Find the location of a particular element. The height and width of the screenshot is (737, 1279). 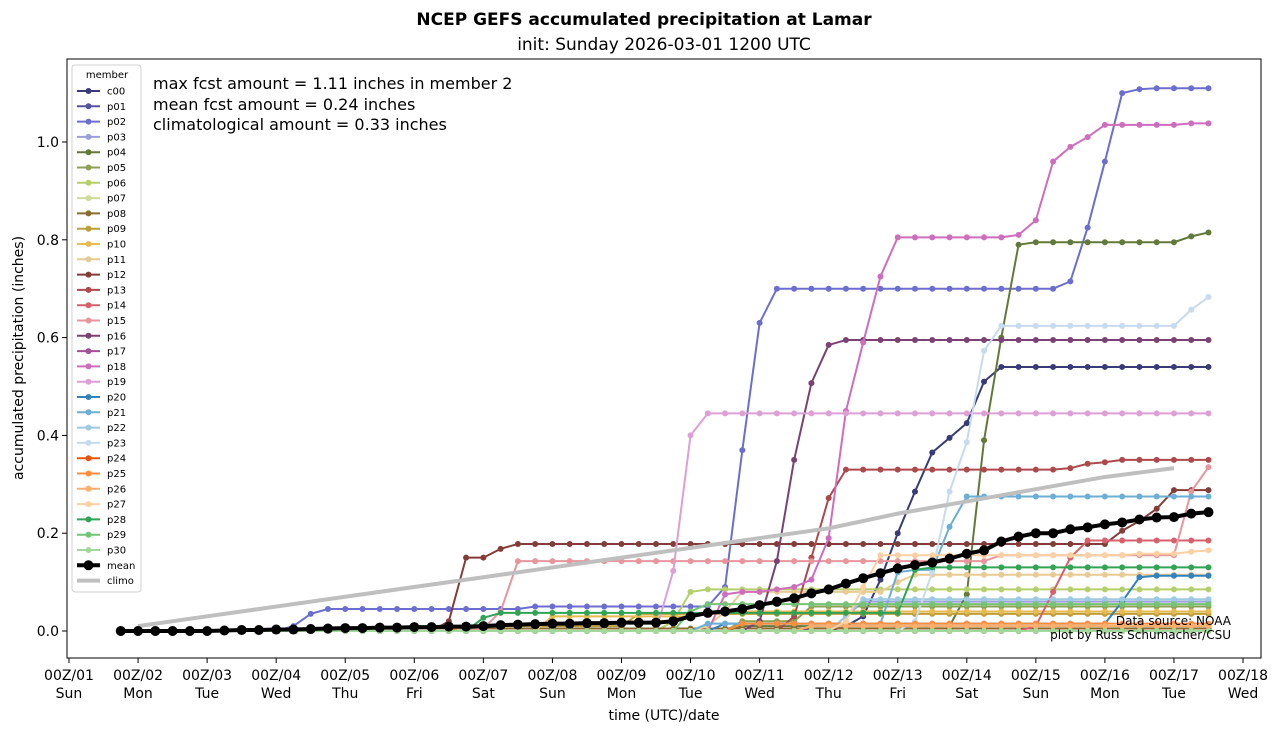

legend-label: p22 is located at coordinates (116, 428).